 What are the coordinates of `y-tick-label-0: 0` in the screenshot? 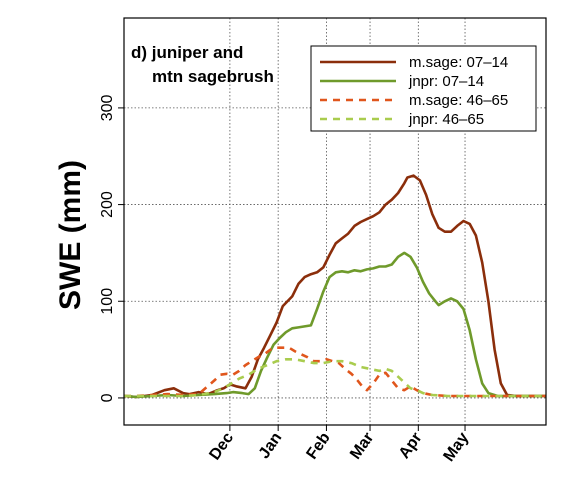 It's located at (107, 397).